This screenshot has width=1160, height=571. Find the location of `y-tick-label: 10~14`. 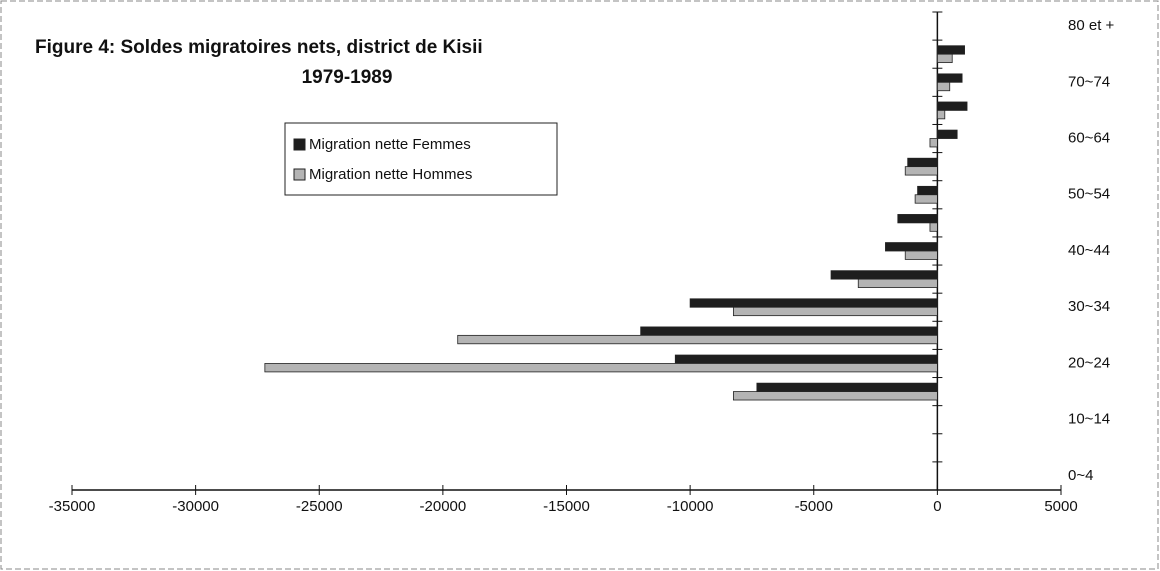

y-tick-label: 10~14 is located at coordinates (1089, 419).